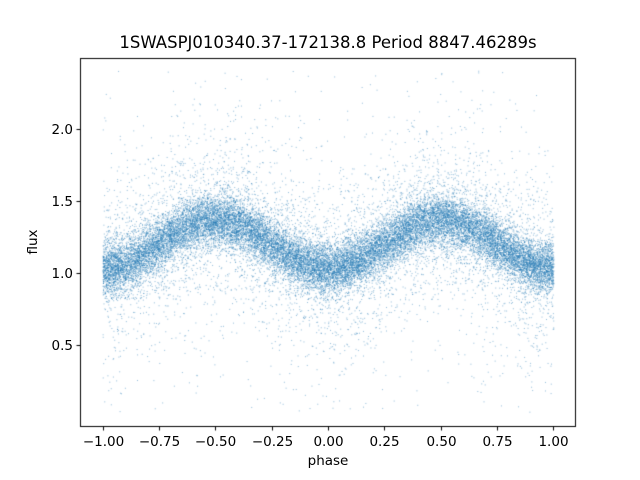 This screenshot has height=480, width=640. What do you see at coordinates (553, 442) in the screenshot?
I see `x-tick-label: 1.00` at bounding box center [553, 442].